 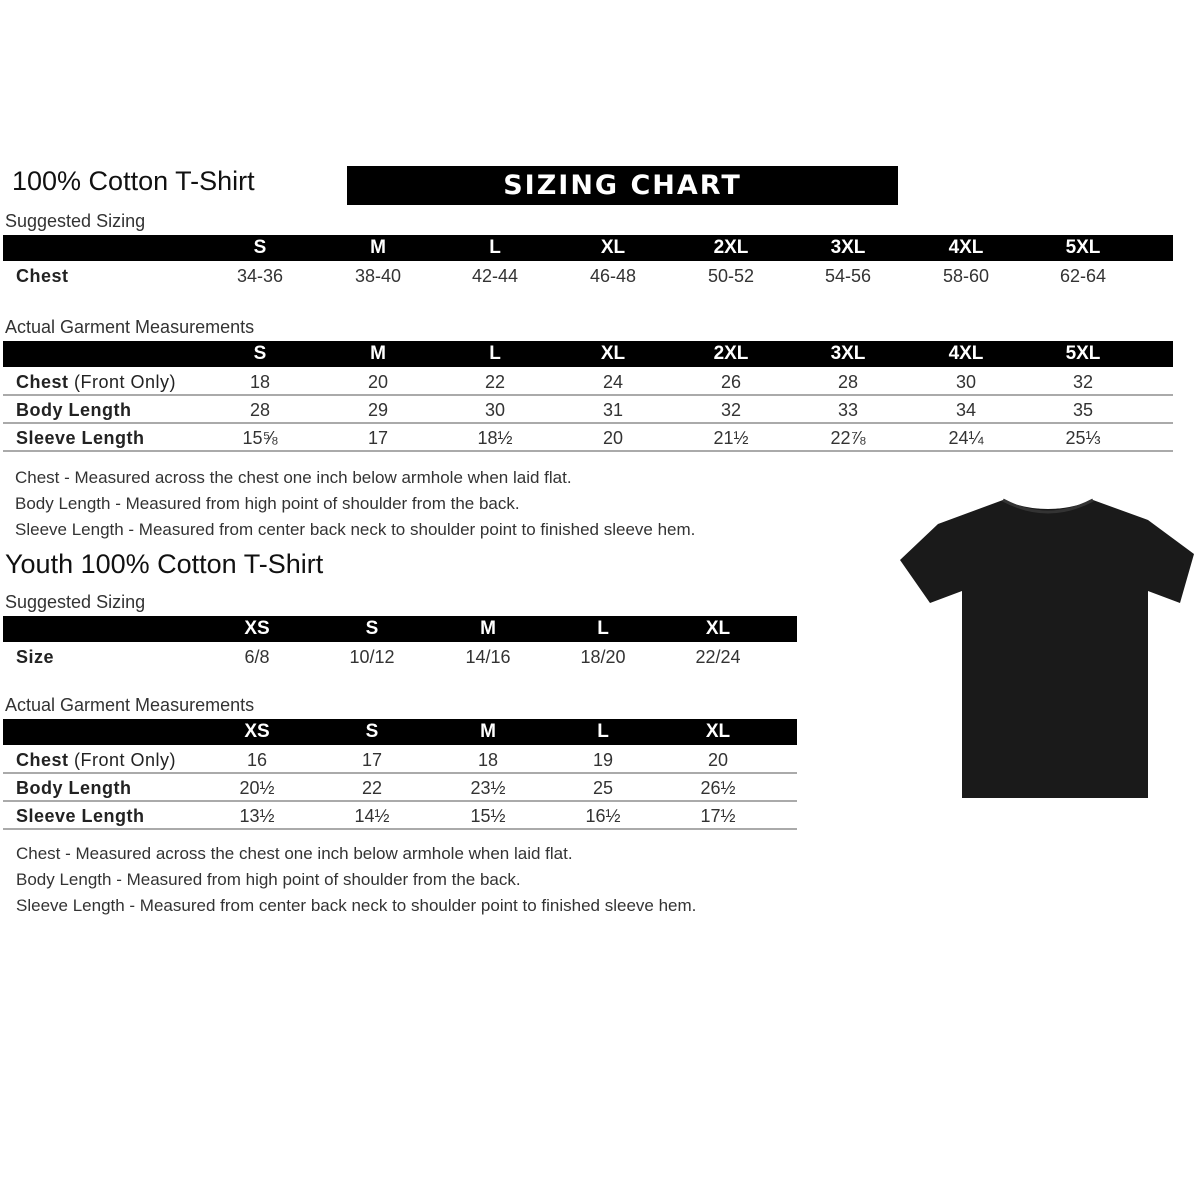 What do you see at coordinates (966, 276) in the screenshot?
I see `table-cell: 58-60` at bounding box center [966, 276].